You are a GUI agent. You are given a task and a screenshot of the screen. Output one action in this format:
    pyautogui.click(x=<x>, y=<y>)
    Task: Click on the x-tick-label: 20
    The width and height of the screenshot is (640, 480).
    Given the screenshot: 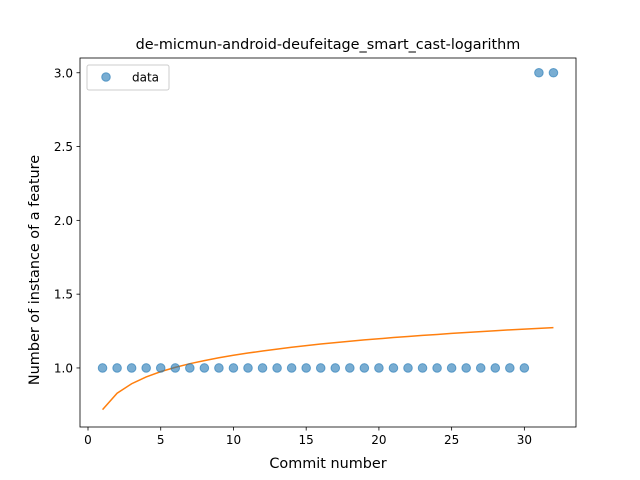 What is the action you would take?
    pyautogui.click(x=378, y=440)
    